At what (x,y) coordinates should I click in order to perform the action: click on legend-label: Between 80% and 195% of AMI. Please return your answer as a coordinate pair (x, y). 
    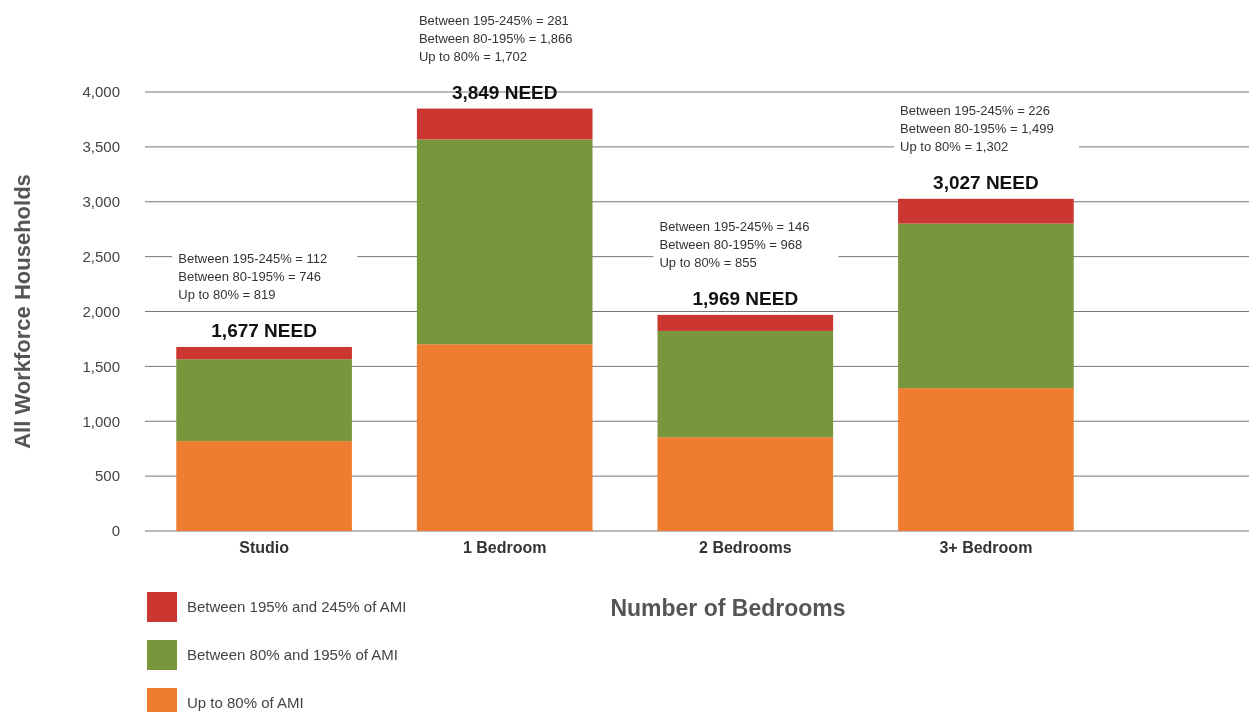
    Looking at the image, I should click on (292, 655).